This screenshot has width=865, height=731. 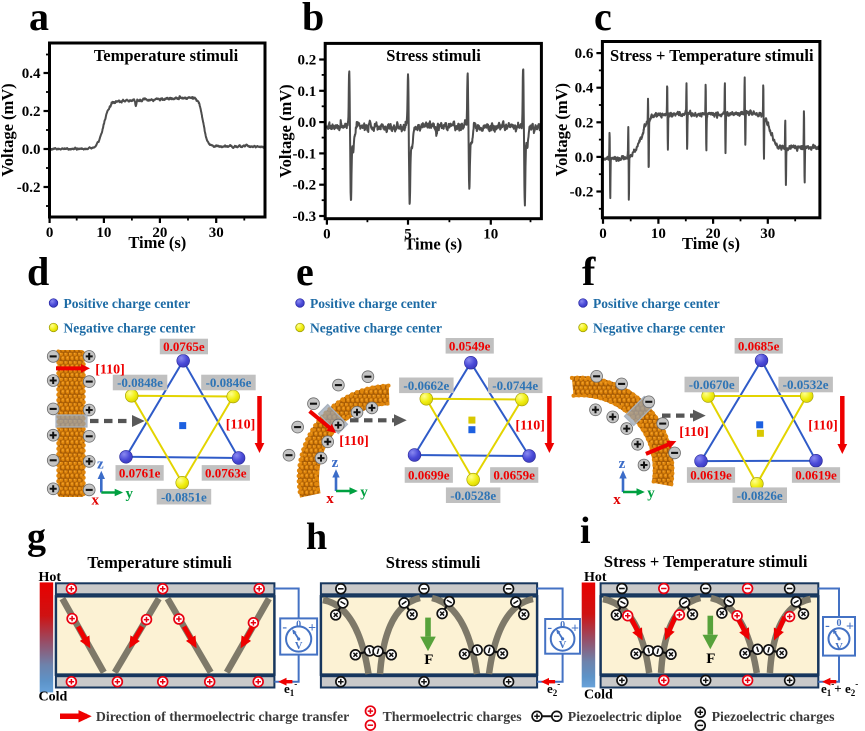 What do you see at coordinates (313, 19) in the screenshot?
I see `svg-text: b` at bounding box center [313, 19].